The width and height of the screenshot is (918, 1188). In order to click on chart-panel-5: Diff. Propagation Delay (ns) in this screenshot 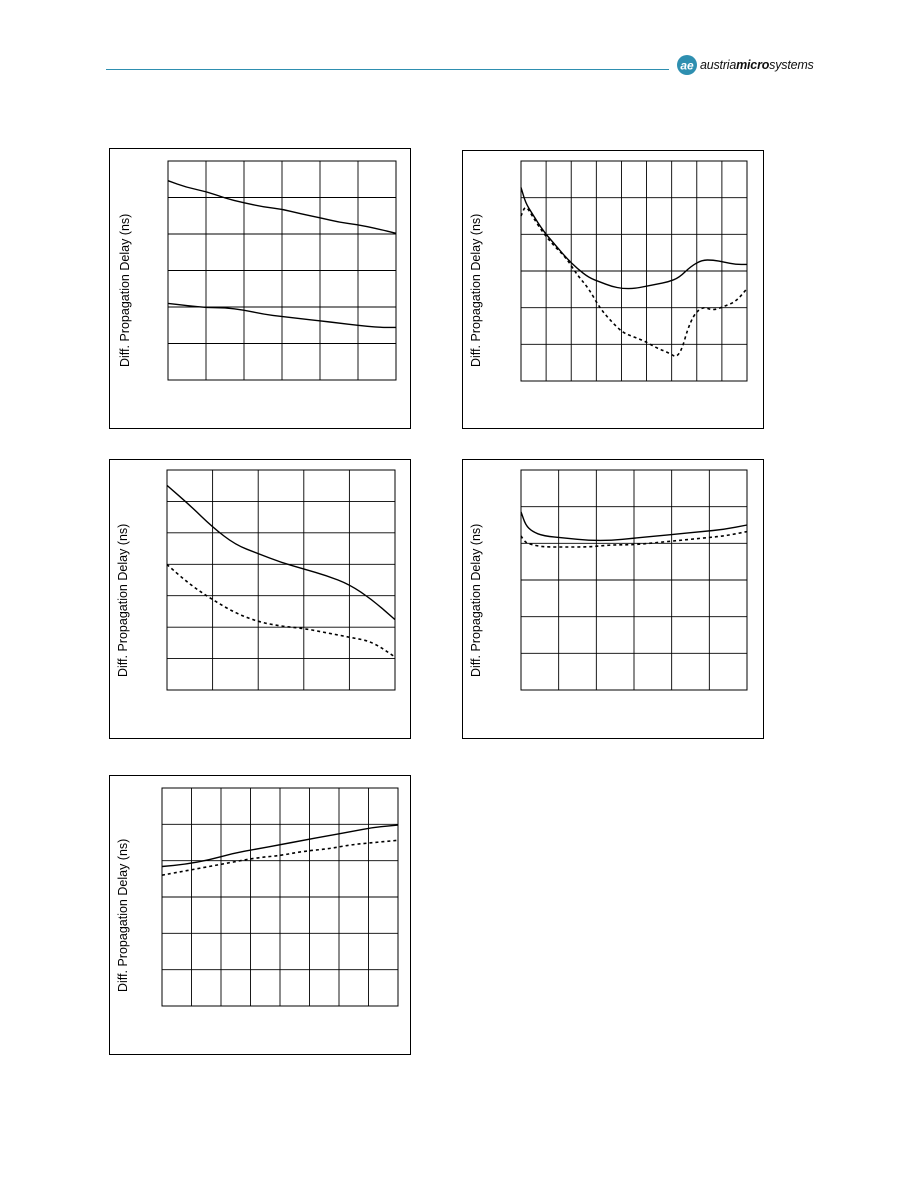, I will do `click(260, 915)`.